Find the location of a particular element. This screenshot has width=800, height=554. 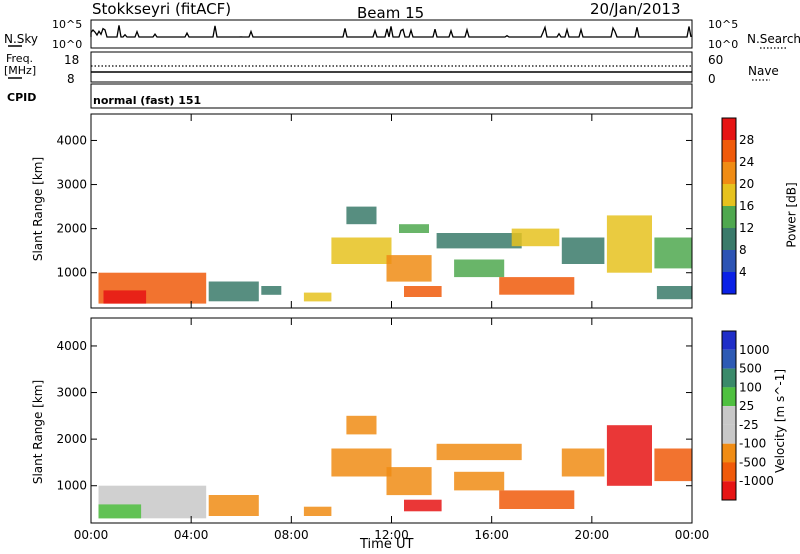

ytick-label-1-2: 3000 is located at coordinates (71, 393).